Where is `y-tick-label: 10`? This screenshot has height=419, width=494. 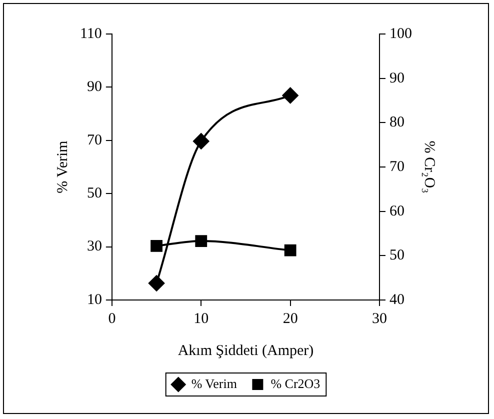 y-tick-label: 10 is located at coordinates (94, 300).